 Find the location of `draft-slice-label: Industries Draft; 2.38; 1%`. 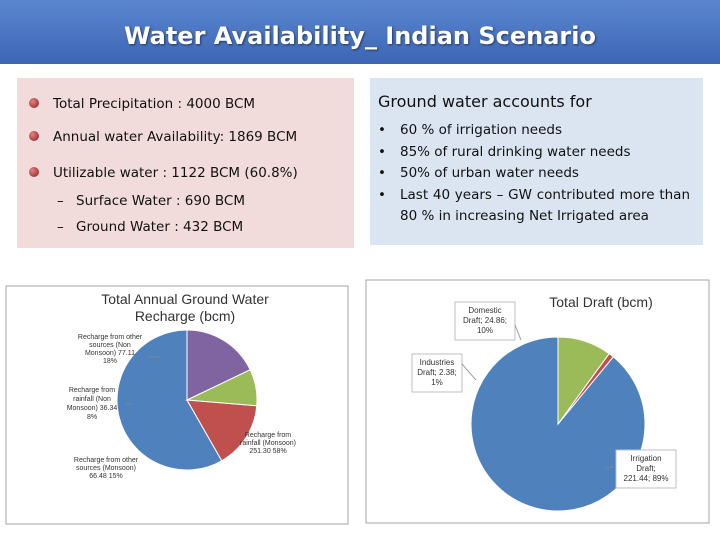

draft-slice-label: Industries Draft; 2.38; 1% is located at coordinates (437, 372).